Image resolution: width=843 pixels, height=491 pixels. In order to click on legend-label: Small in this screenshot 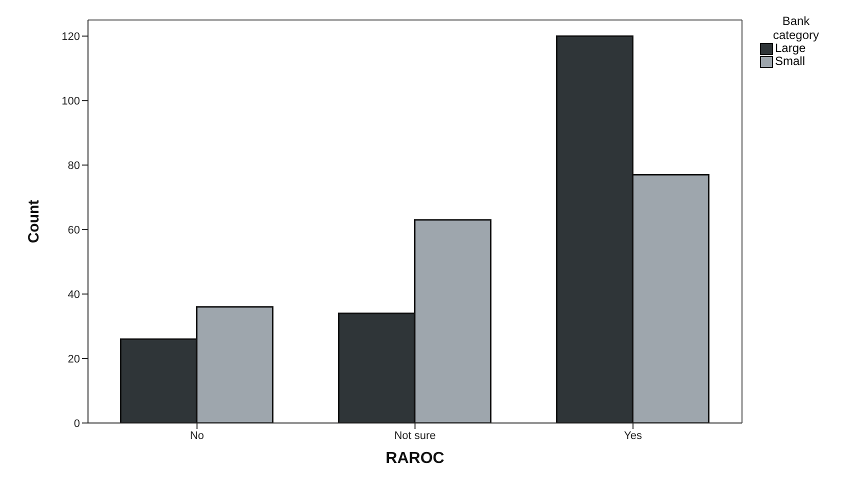, I will do `click(790, 61)`.